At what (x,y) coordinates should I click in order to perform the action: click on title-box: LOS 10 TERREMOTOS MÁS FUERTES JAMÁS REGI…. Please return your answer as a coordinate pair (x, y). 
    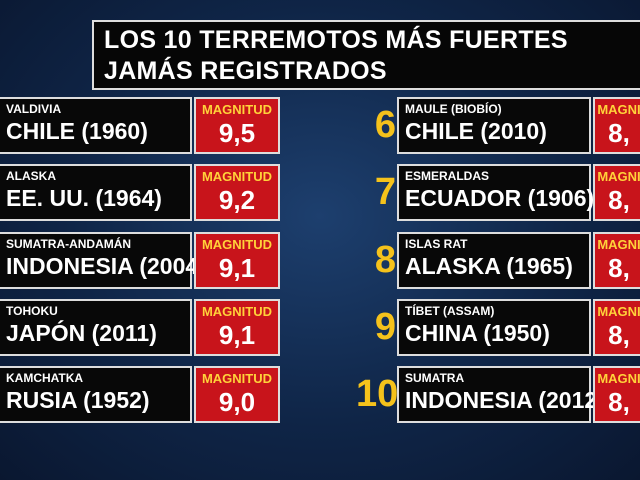
    Looking at the image, I should click on (366, 55).